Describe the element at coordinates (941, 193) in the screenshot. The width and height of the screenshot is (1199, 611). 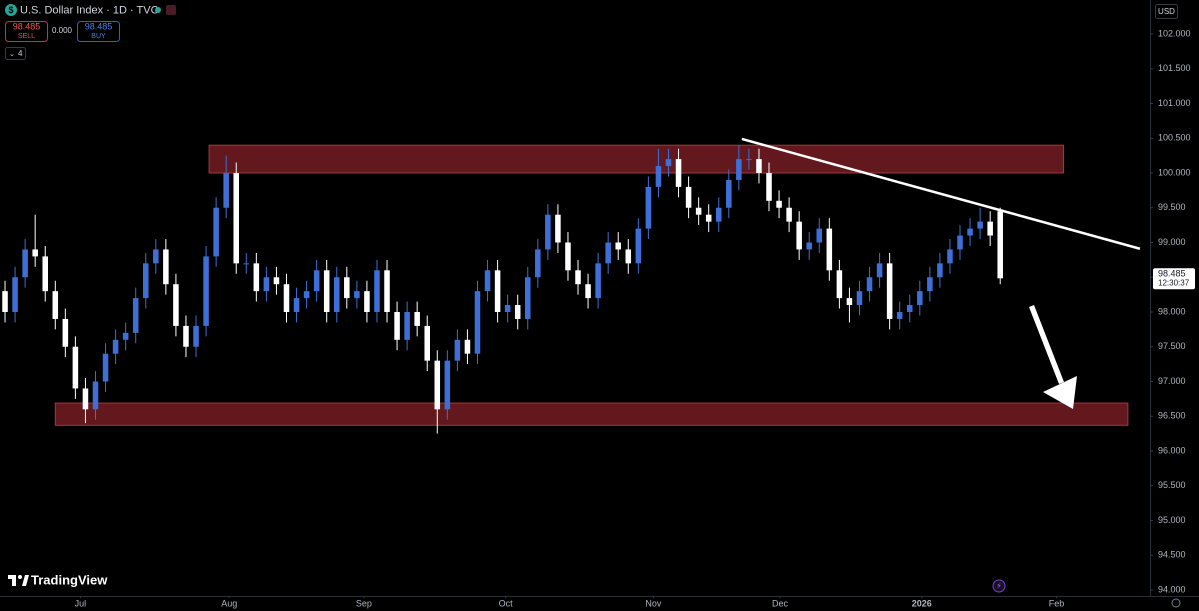
I see `trendline` at that location.